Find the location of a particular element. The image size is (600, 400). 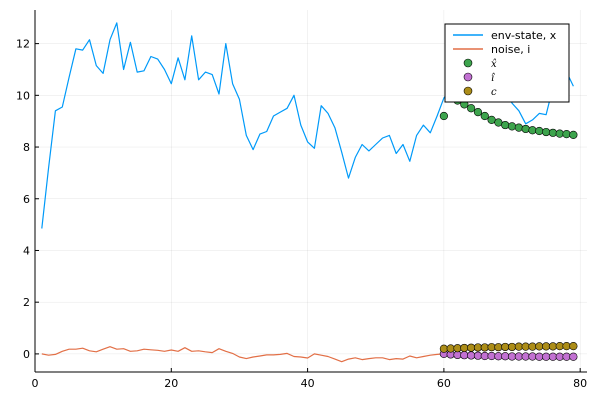

legend-label: env-state, x is located at coordinates (524, 35).